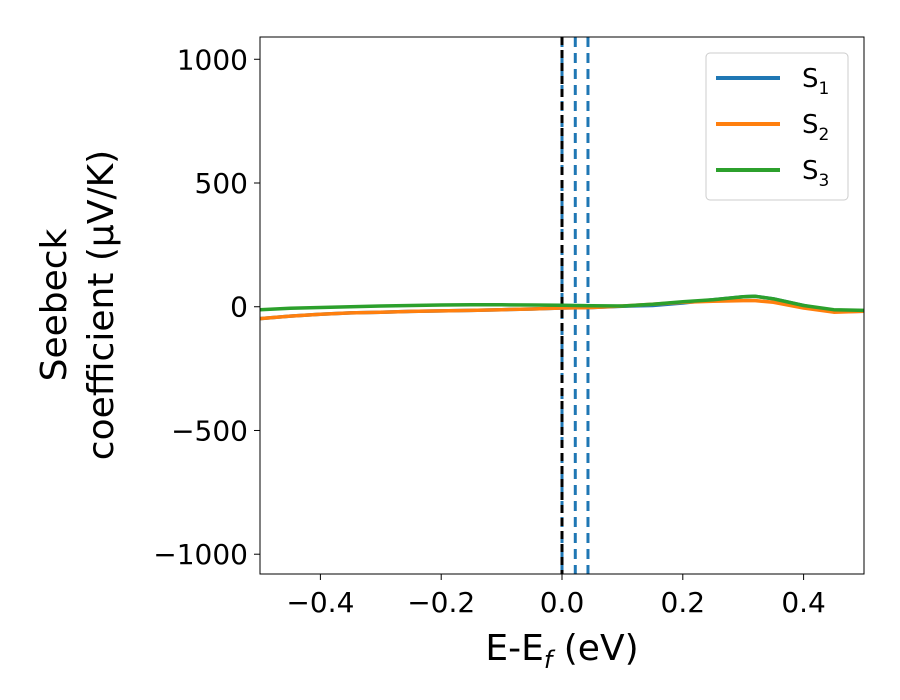  I want to click on y-tick-label: −500, so click(209, 430).